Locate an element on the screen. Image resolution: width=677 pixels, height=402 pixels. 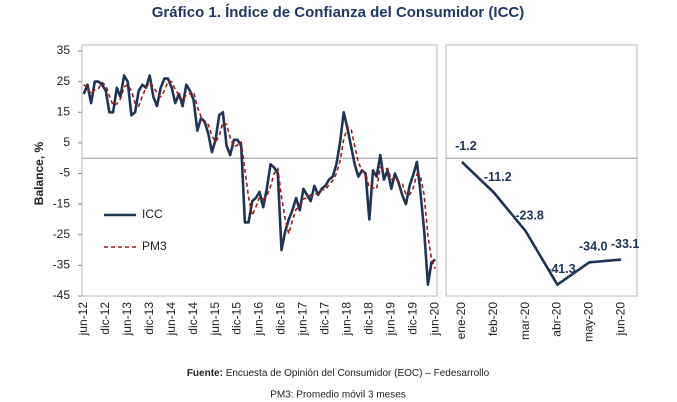
y-tick-label: -25 is located at coordinates (62, 234).